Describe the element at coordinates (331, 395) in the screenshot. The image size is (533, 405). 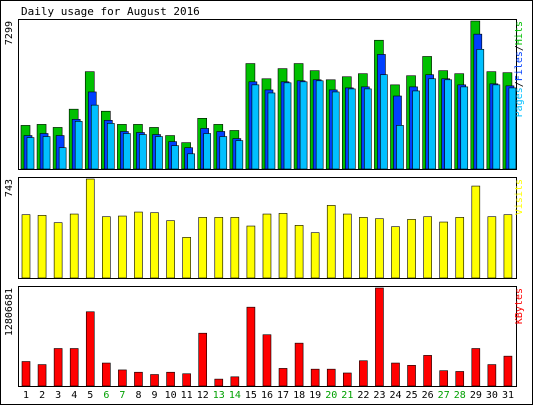
I see `day-label: 20` at that location.